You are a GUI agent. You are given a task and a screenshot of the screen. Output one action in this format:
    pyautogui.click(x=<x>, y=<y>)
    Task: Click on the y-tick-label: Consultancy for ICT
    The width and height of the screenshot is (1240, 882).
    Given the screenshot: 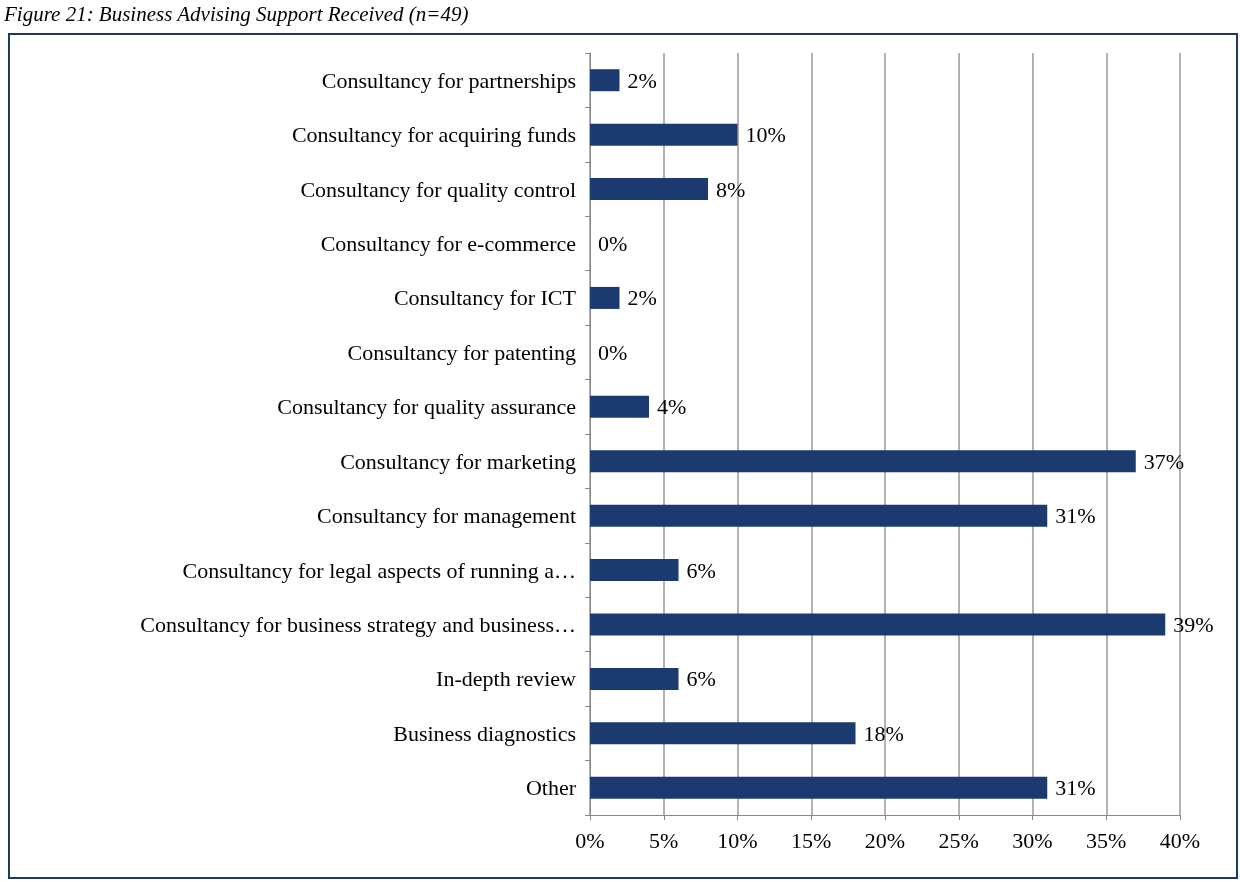 What is the action you would take?
    pyautogui.click(x=485, y=298)
    